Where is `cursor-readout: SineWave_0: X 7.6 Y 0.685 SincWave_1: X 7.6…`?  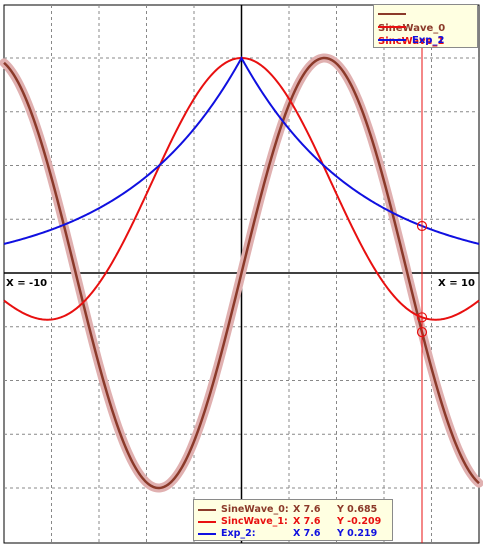 cursor-readout: SineWave_0: X 7.6 Y 0.685 SincWave_1: X 7.6… is located at coordinates (293, 520).